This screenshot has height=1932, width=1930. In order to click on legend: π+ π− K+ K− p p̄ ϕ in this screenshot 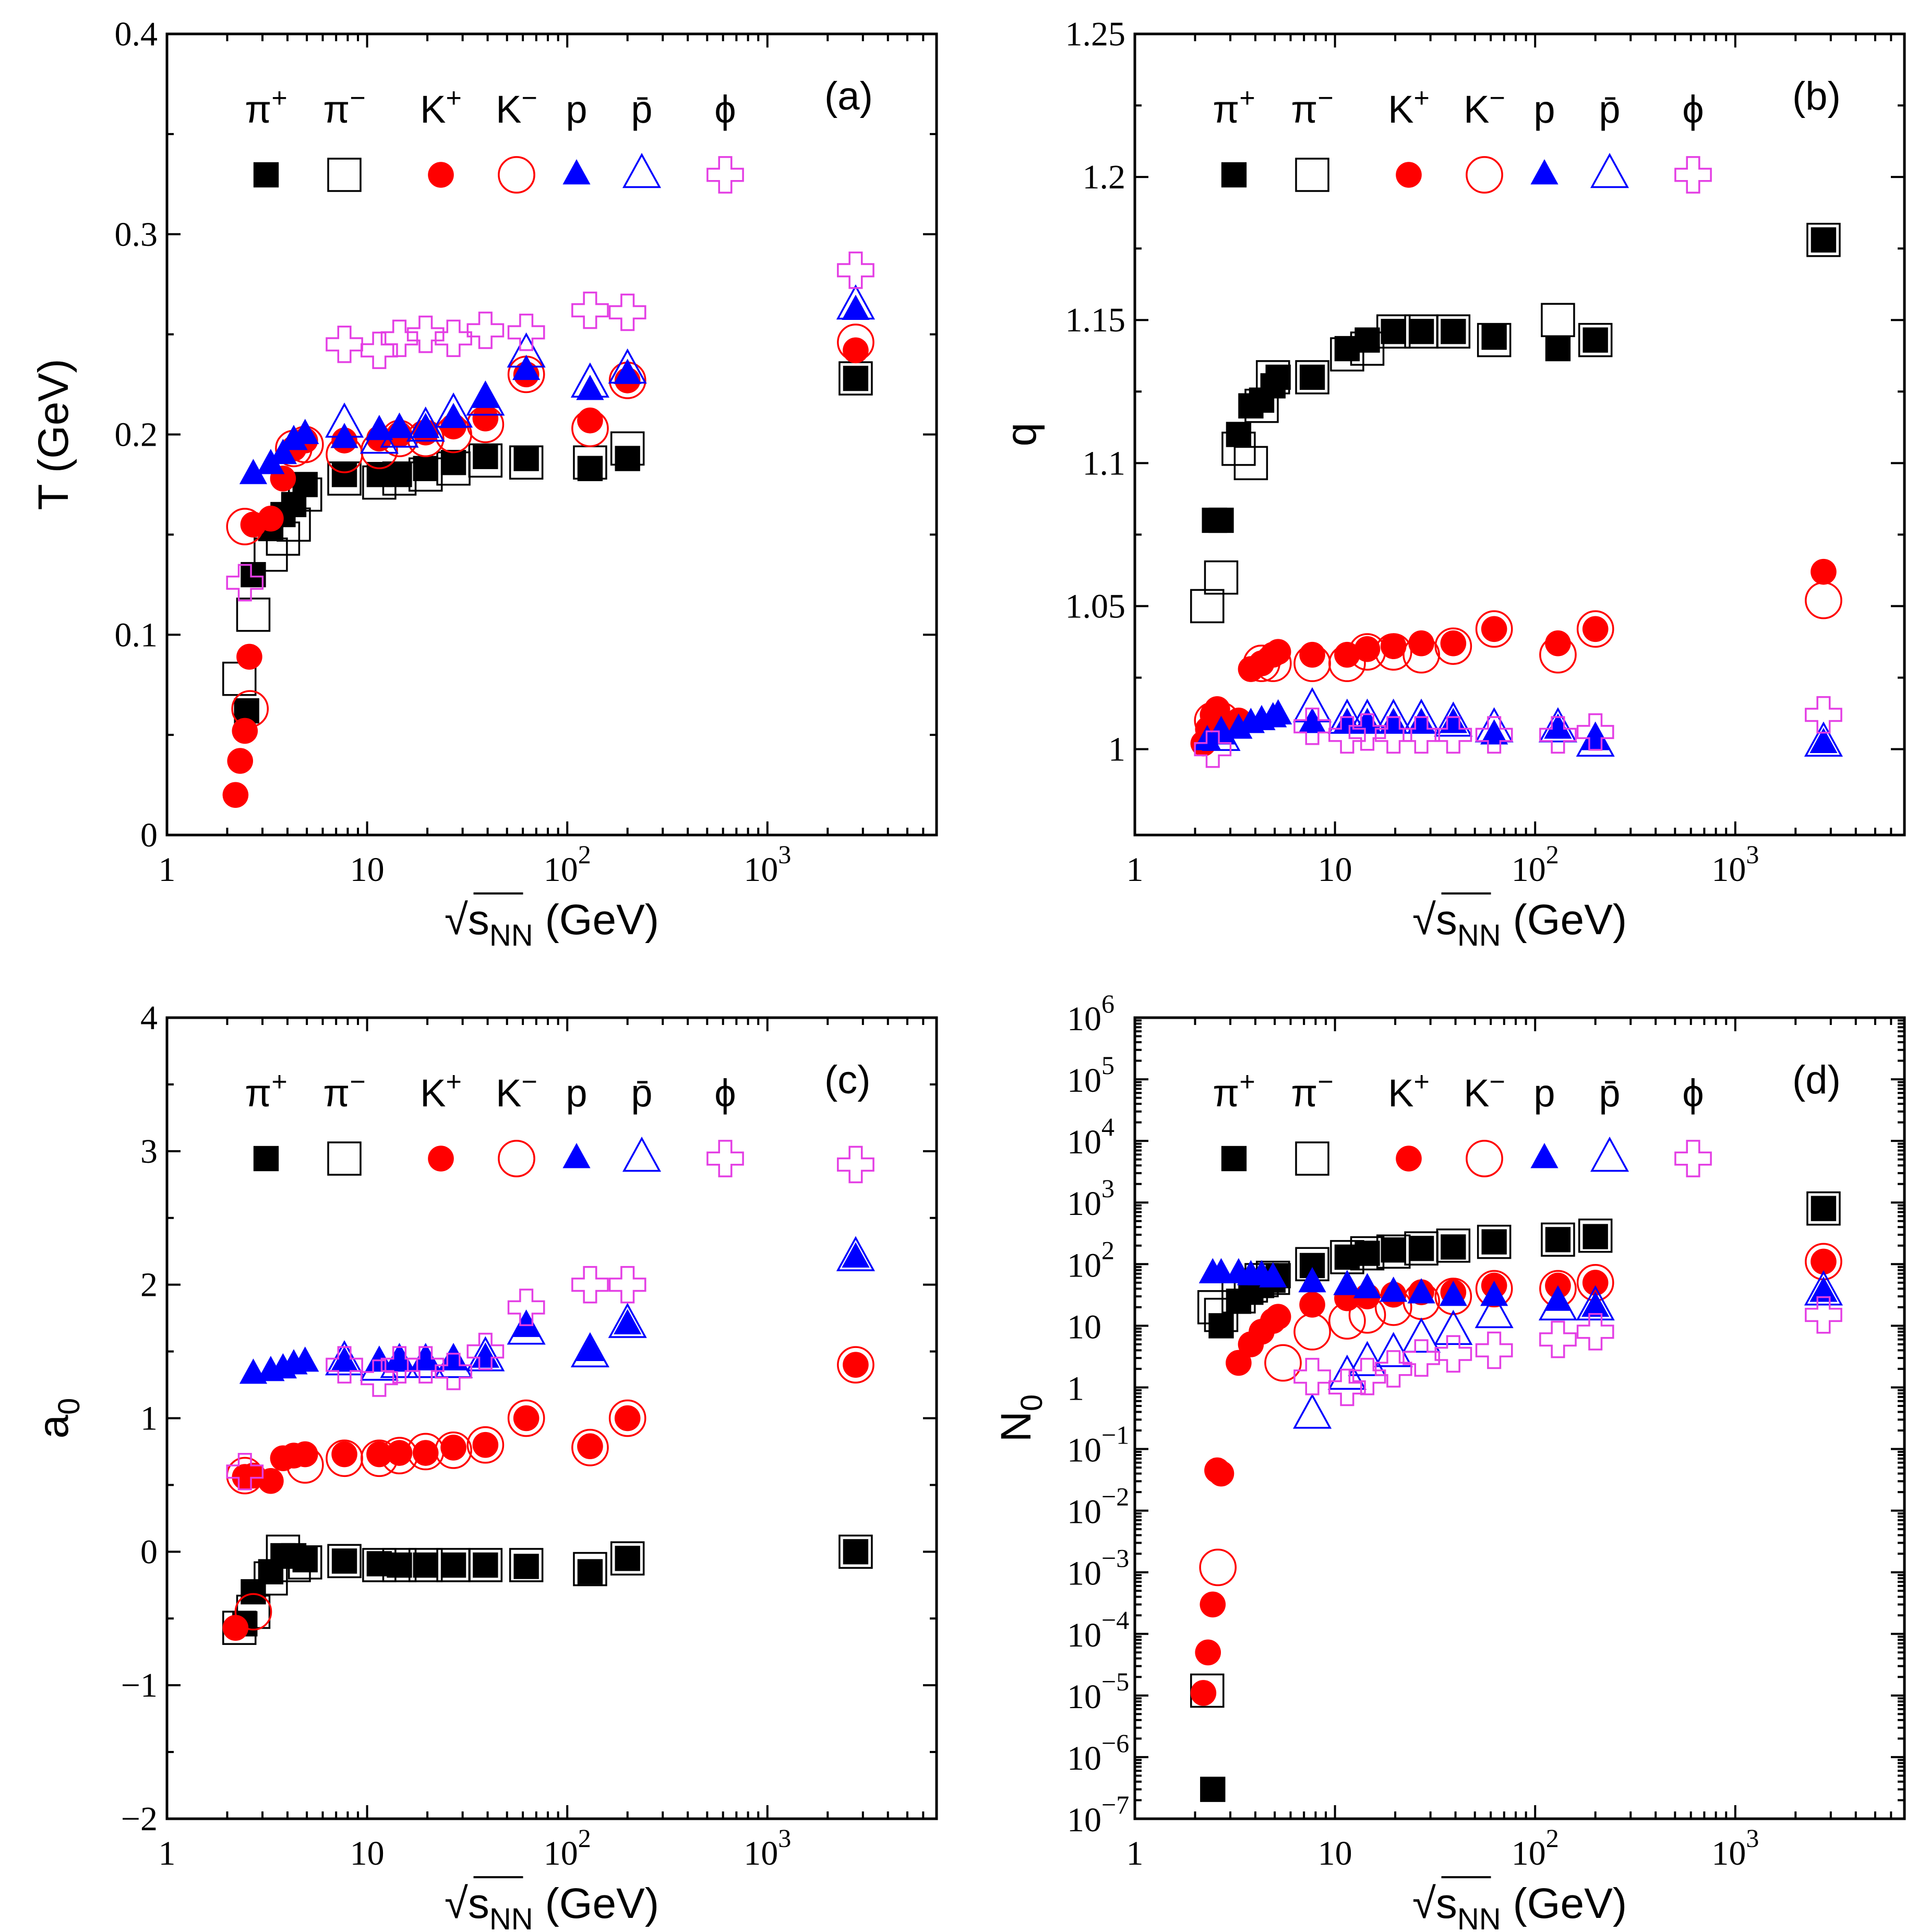, I will do `click(1462, 1122)`.